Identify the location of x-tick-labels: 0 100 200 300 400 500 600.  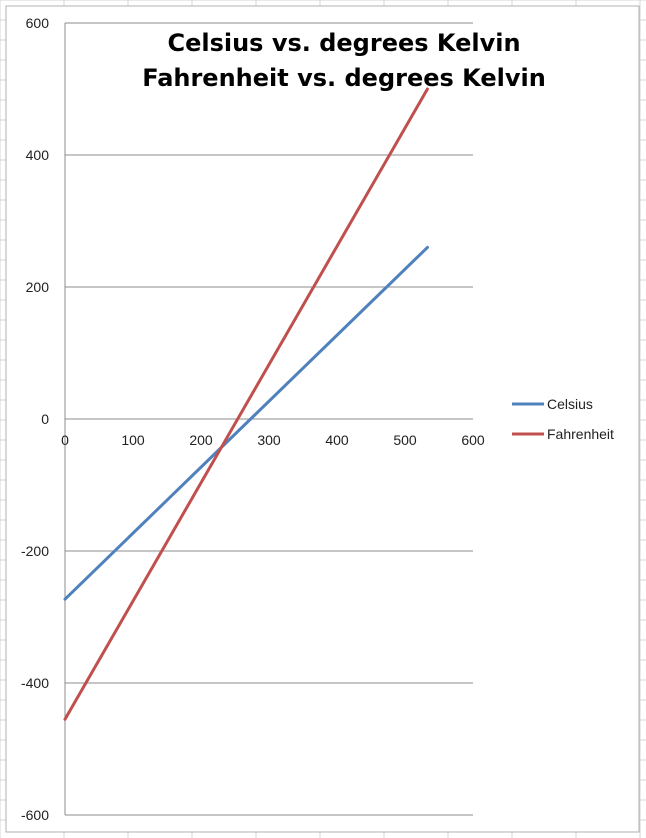
(273, 440).